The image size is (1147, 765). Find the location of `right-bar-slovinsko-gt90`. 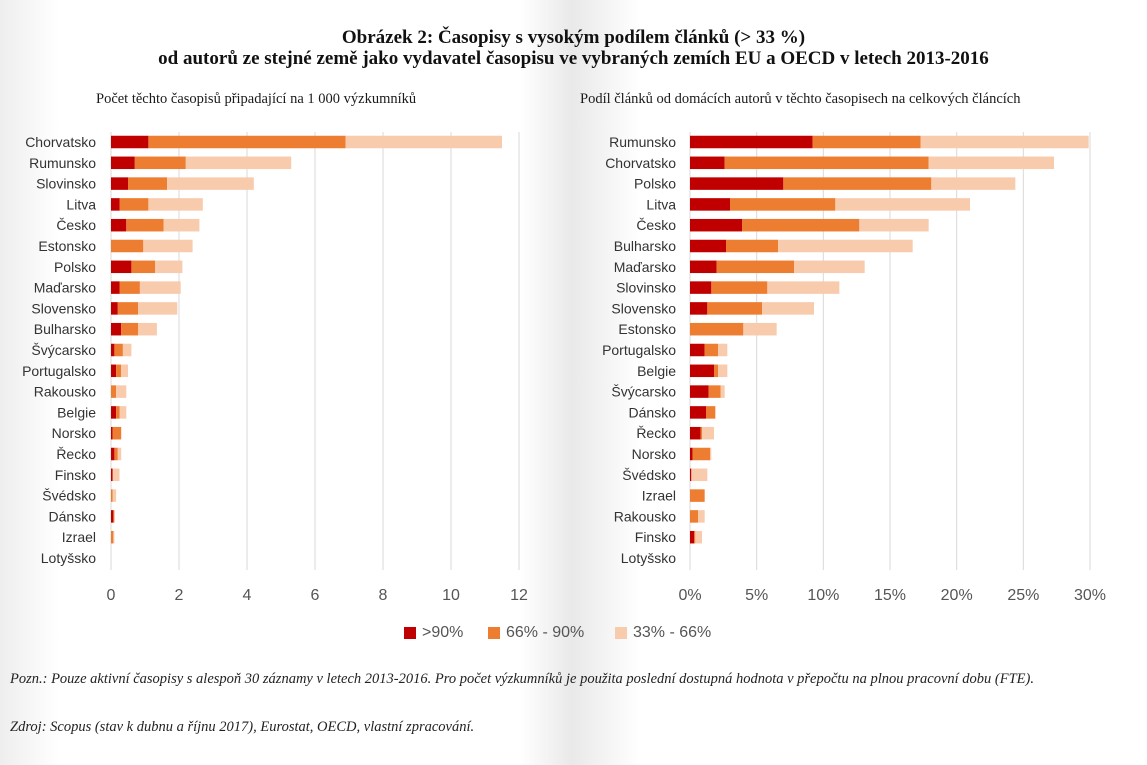

right-bar-slovinsko-gt90 is located at coordinates (701, 287).